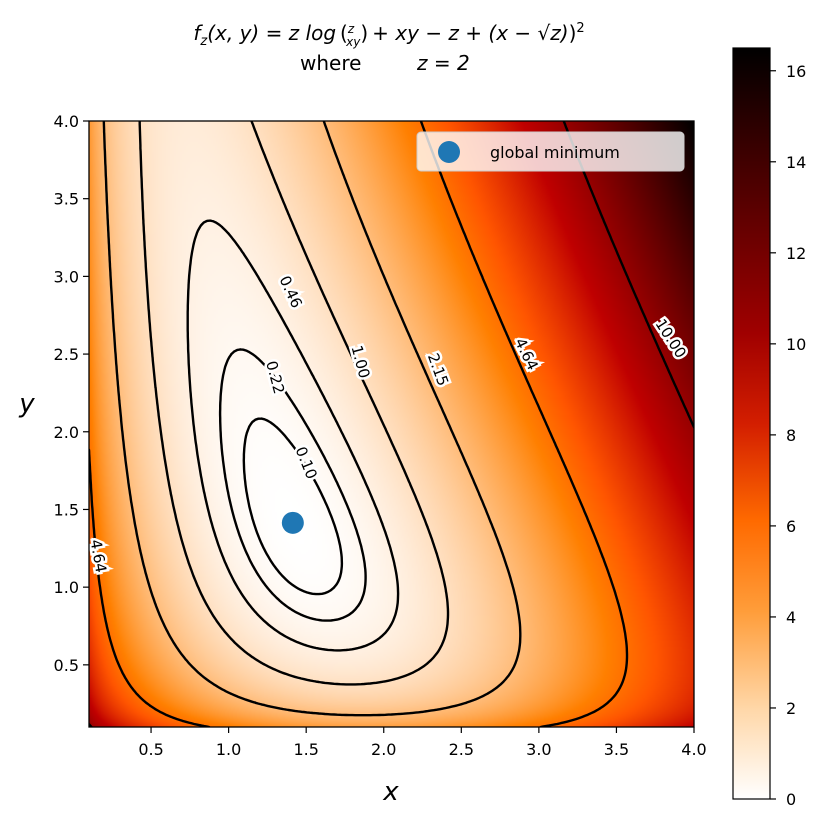  Describe the element at coordinates (751, 423) in the screenshot. I see `colorbar-gradient` at that location.